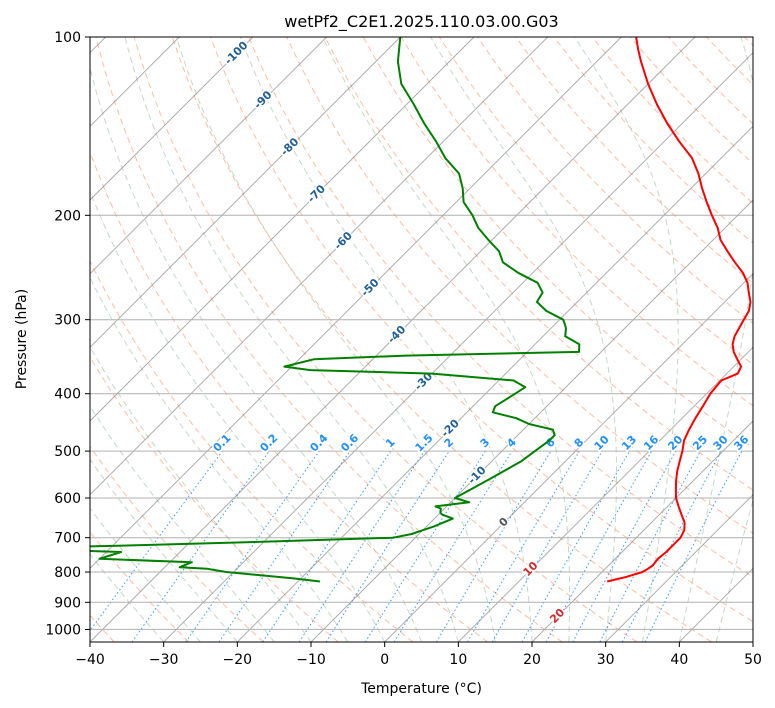  I want to click on x-tick-label: 40, so click(679, 660).